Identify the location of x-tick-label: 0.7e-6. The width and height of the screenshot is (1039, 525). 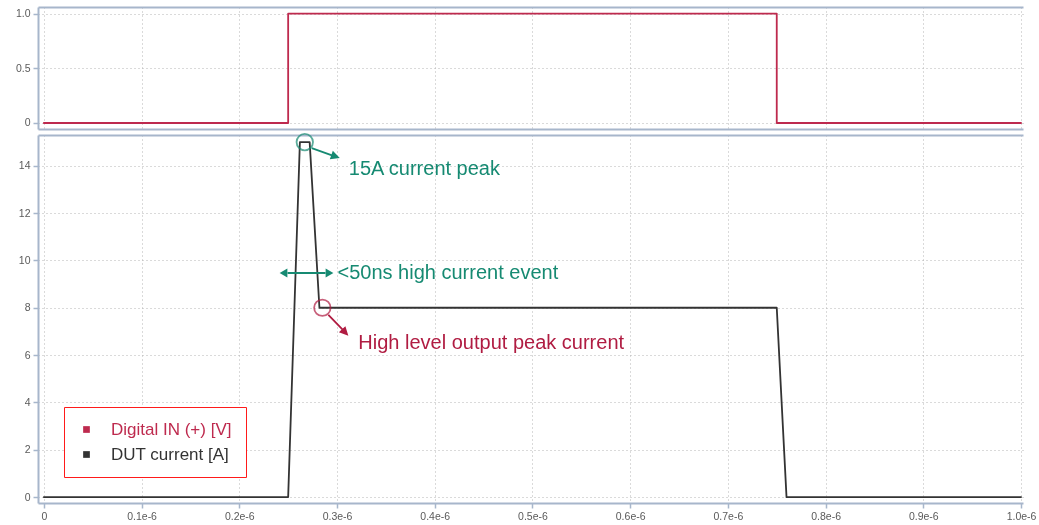
(728, 515).